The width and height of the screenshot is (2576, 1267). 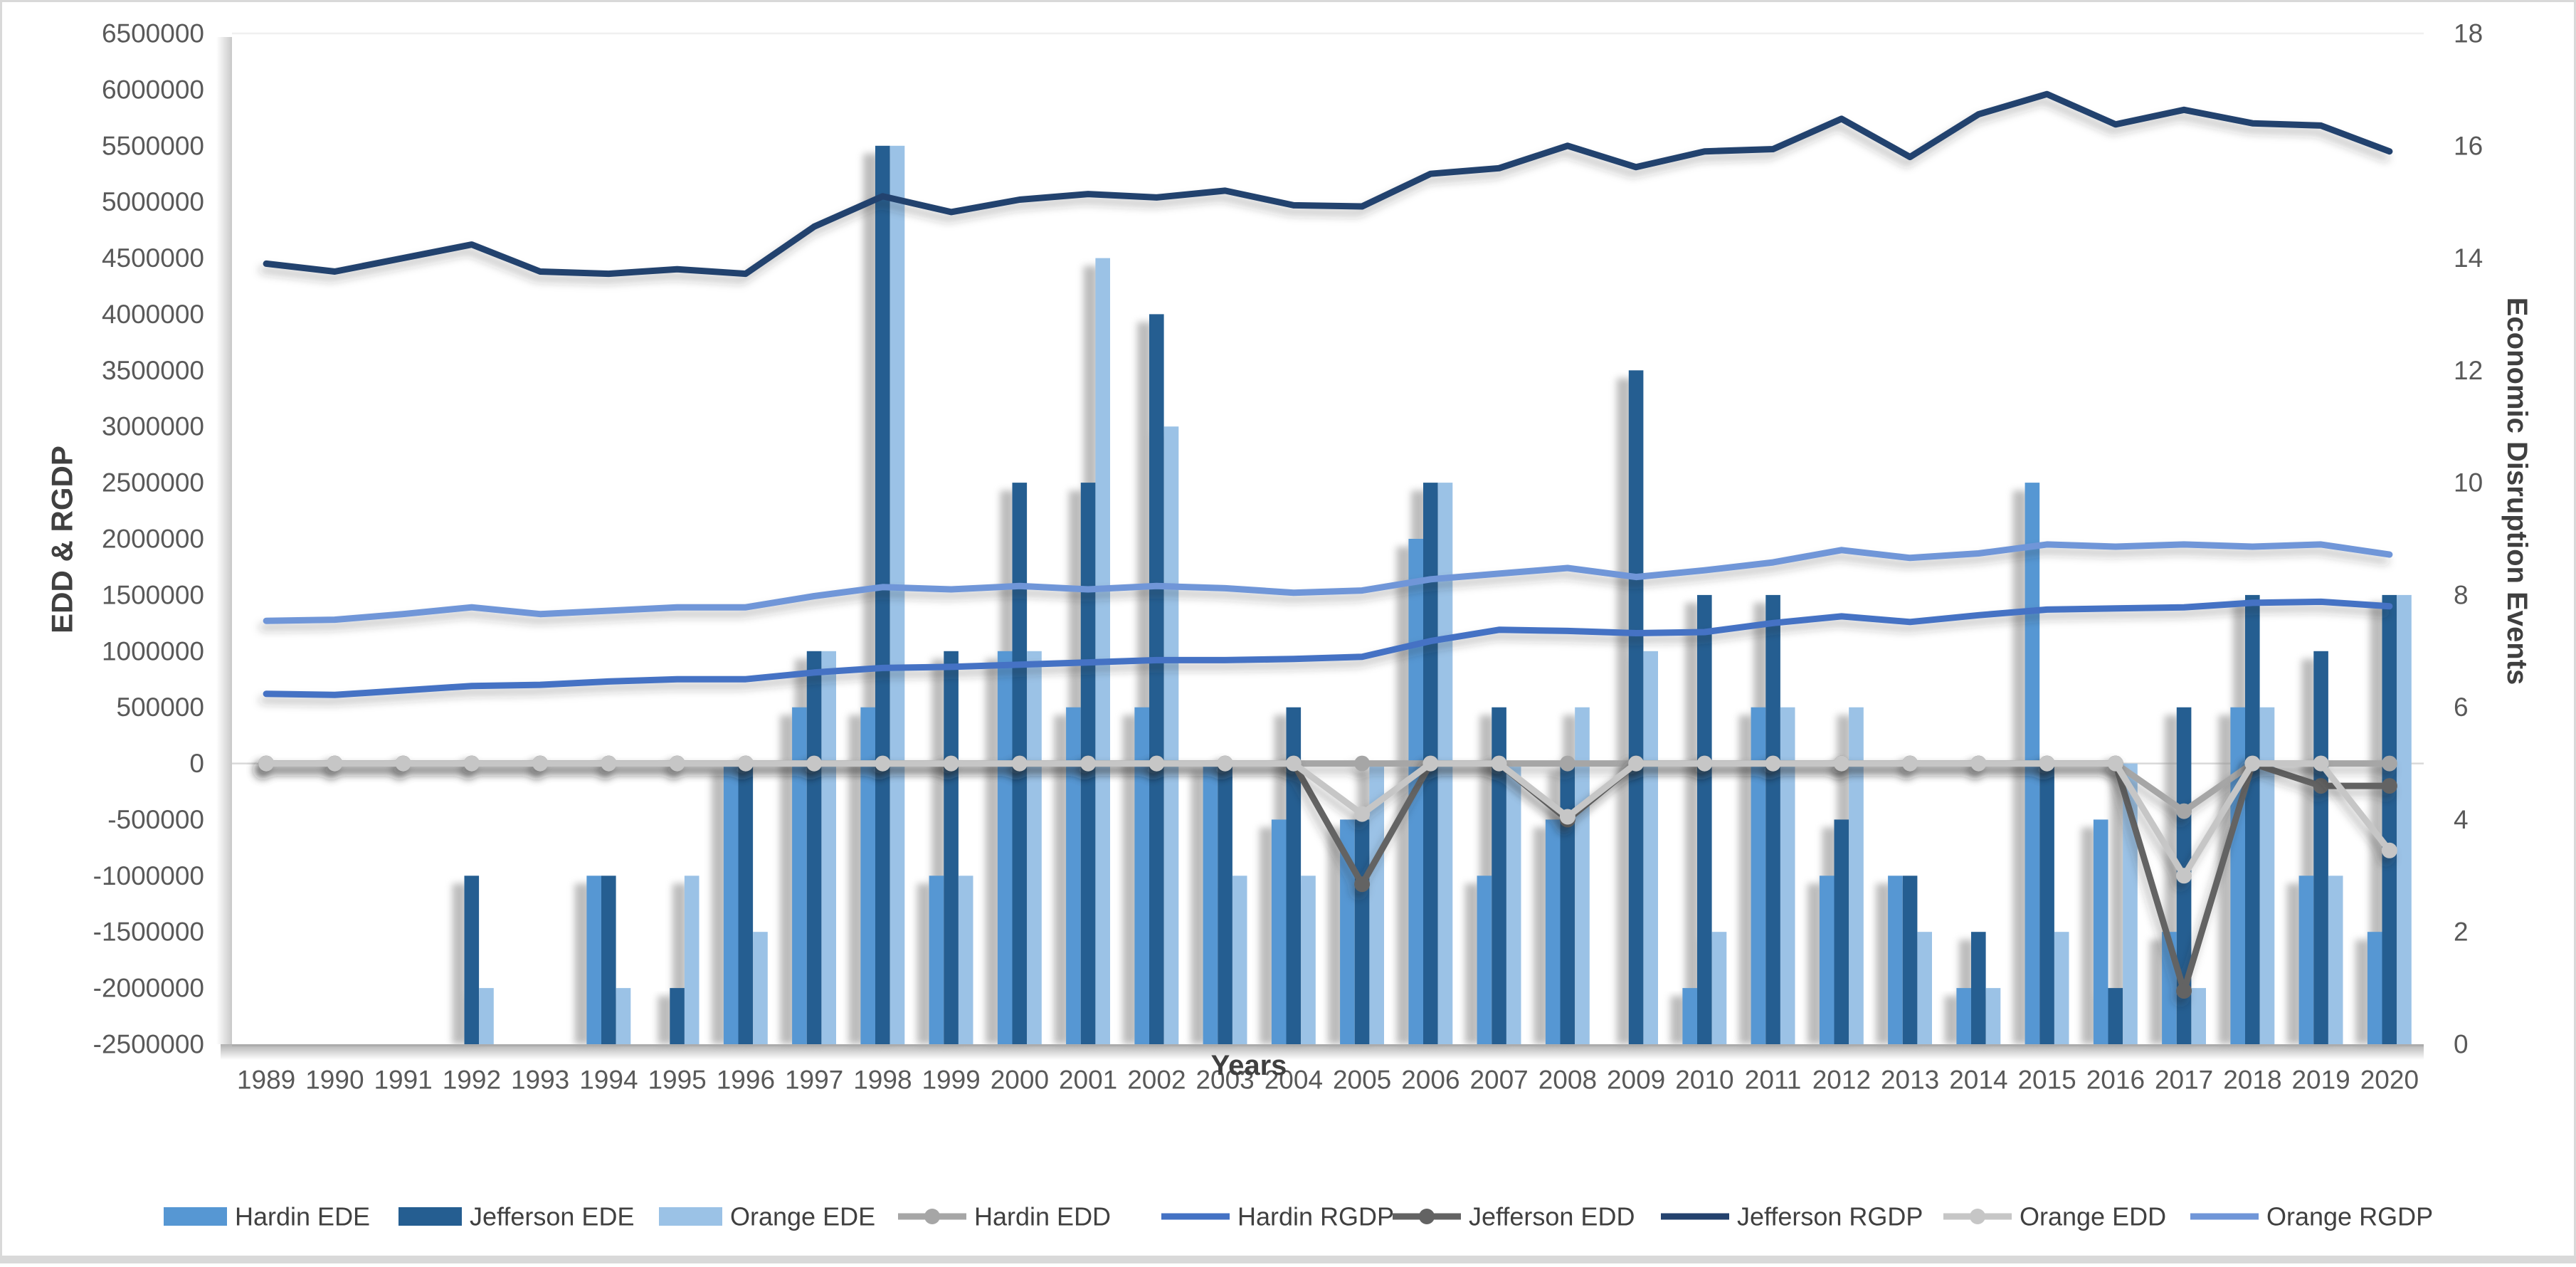 What do you see at coordinates (1841, 1080) in the screenshot?
I see `svg-text: 2012` at bounding box center [1841, 1080].